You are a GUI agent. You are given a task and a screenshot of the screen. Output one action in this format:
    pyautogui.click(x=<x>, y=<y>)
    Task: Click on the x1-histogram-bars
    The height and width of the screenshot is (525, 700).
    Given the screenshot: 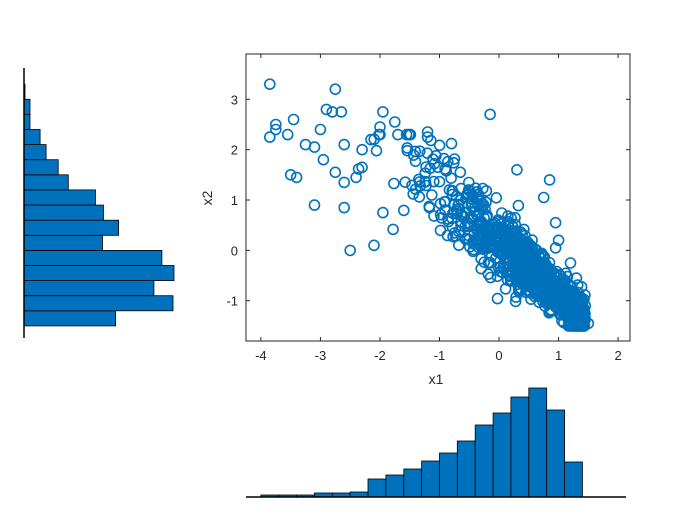 What is the action you would take?
    pyautogui.click(x=421, y=442)
    